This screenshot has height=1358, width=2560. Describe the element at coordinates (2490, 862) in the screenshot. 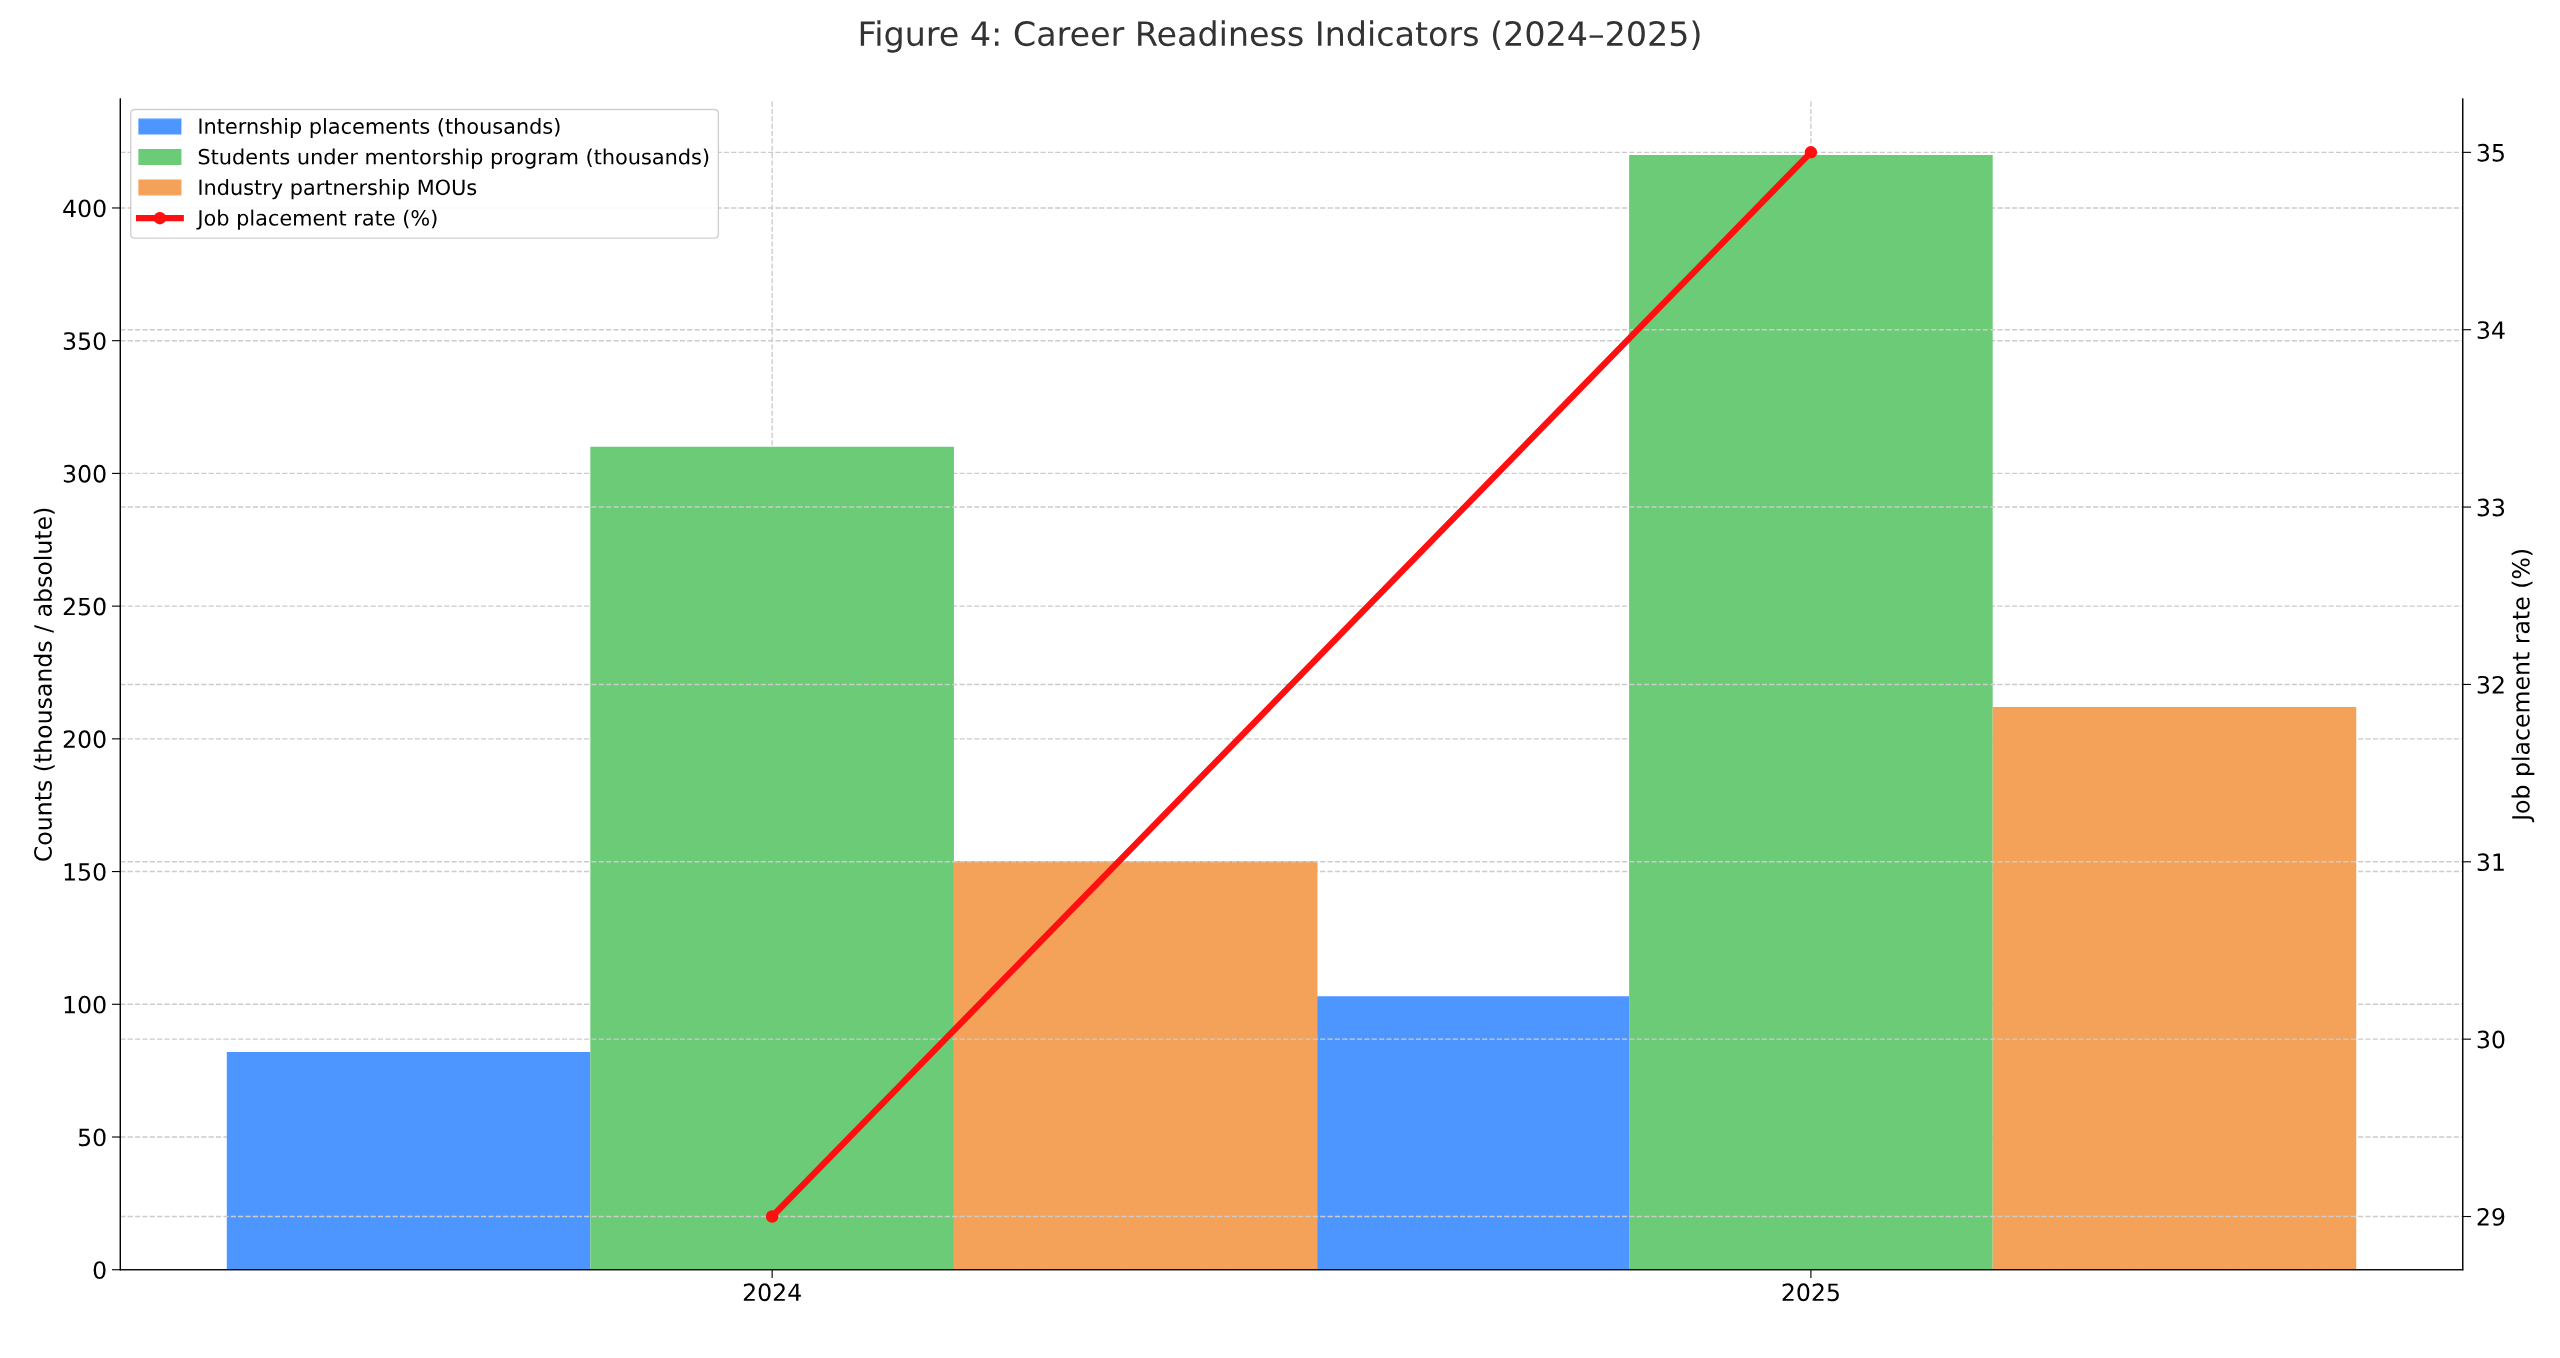

I see `y2-tick-label: 31` at that location.